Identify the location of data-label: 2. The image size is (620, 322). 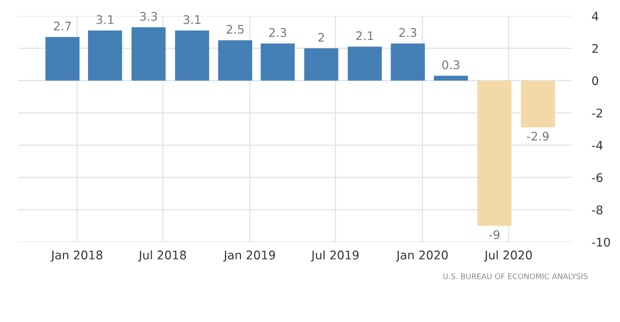
(321, 37).